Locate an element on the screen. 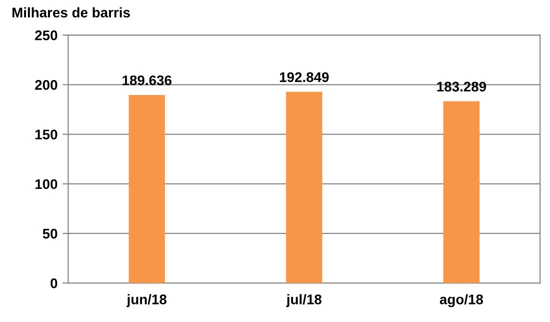 The width and height of the screenshot is (550, 322). x-tick-label: jun/18 is located at coordinates (146, 301).